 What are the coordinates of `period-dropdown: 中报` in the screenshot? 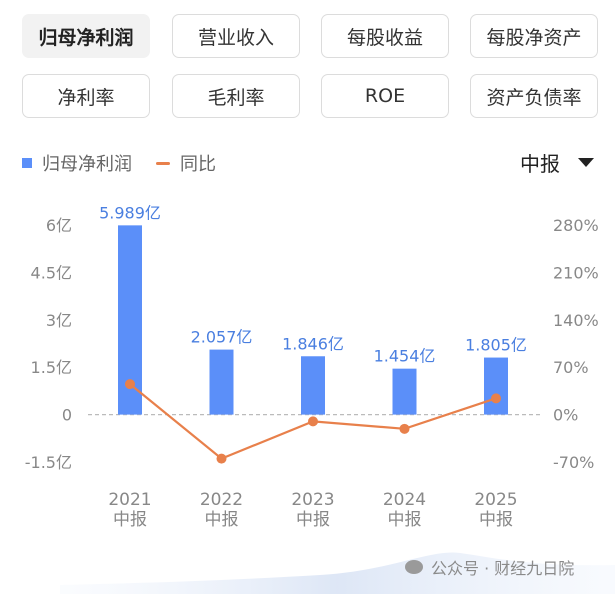 It's located at (557, 162).